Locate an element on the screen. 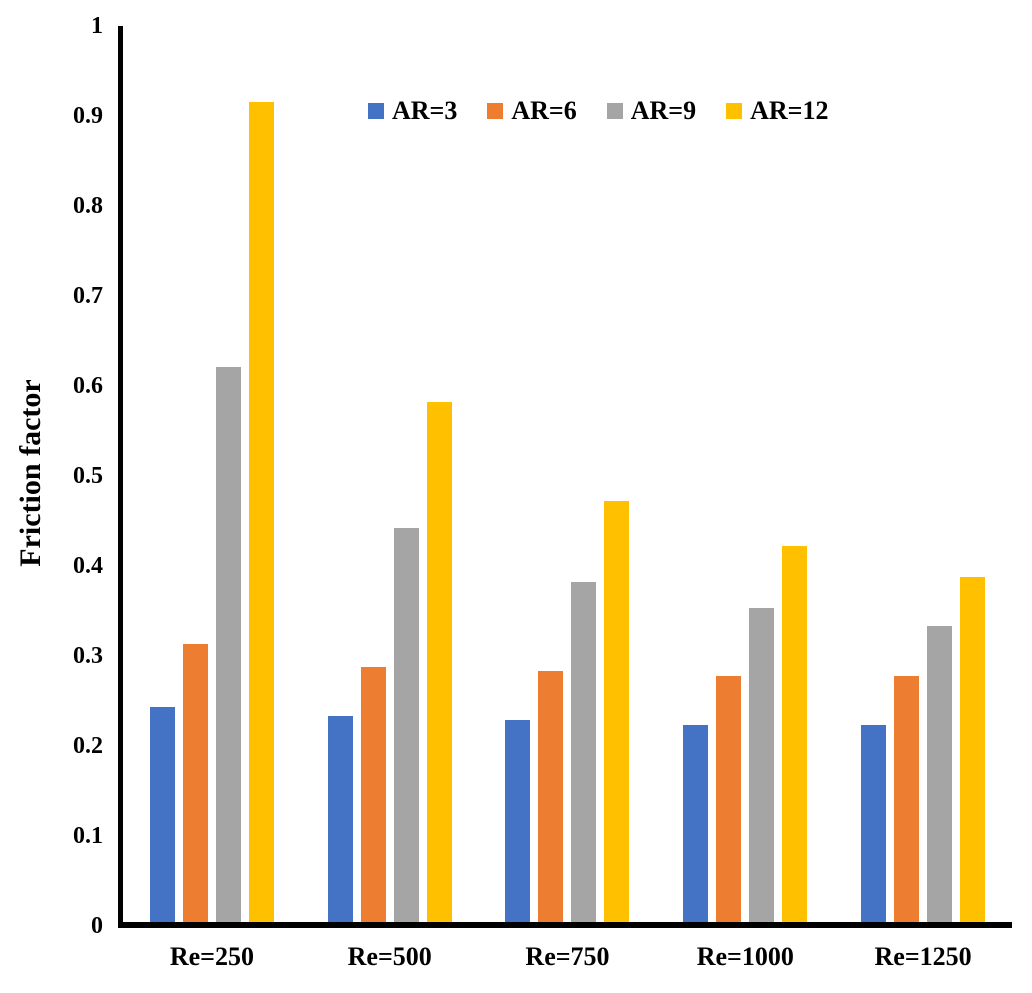 Image resolution: width=1032 pixels, height=993 pixels. legend-item-ar-3: AR=3 is located at coordinates (412, 111).